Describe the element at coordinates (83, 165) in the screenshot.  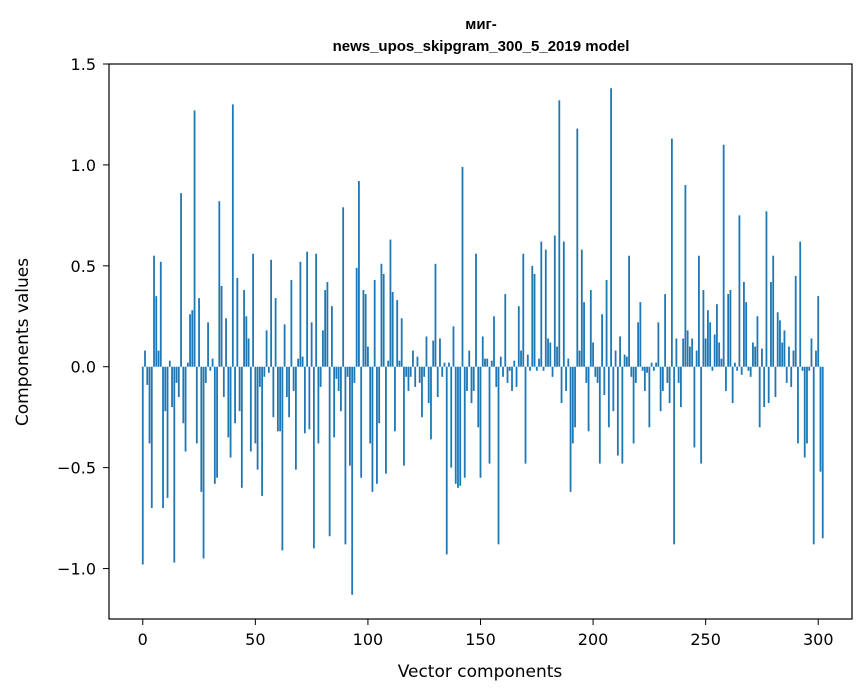
I see `y-tick-label: 1.0` at that location.